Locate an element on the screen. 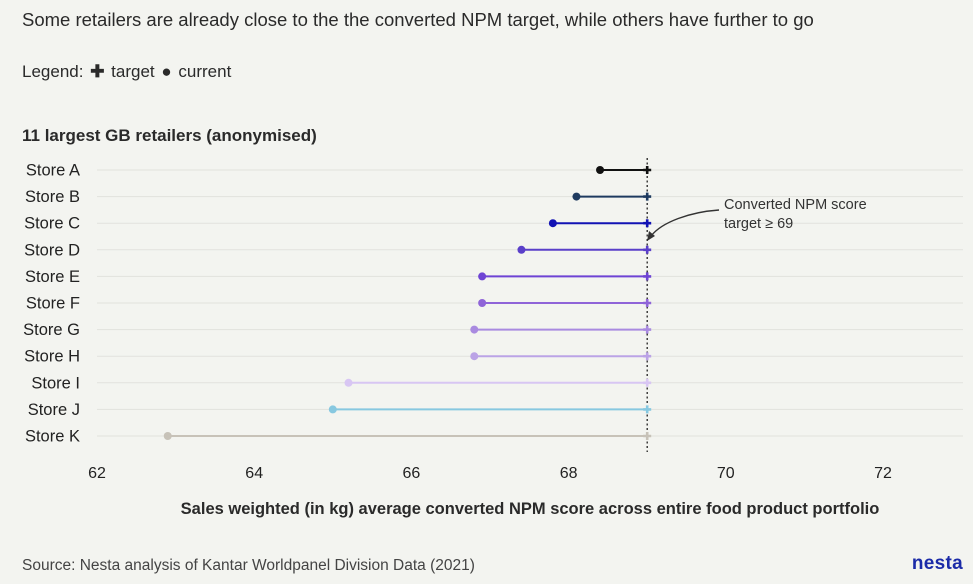 The image size is (973, 584). annotation-line-1: Converted NPM score is located at coordinates (795, 205).